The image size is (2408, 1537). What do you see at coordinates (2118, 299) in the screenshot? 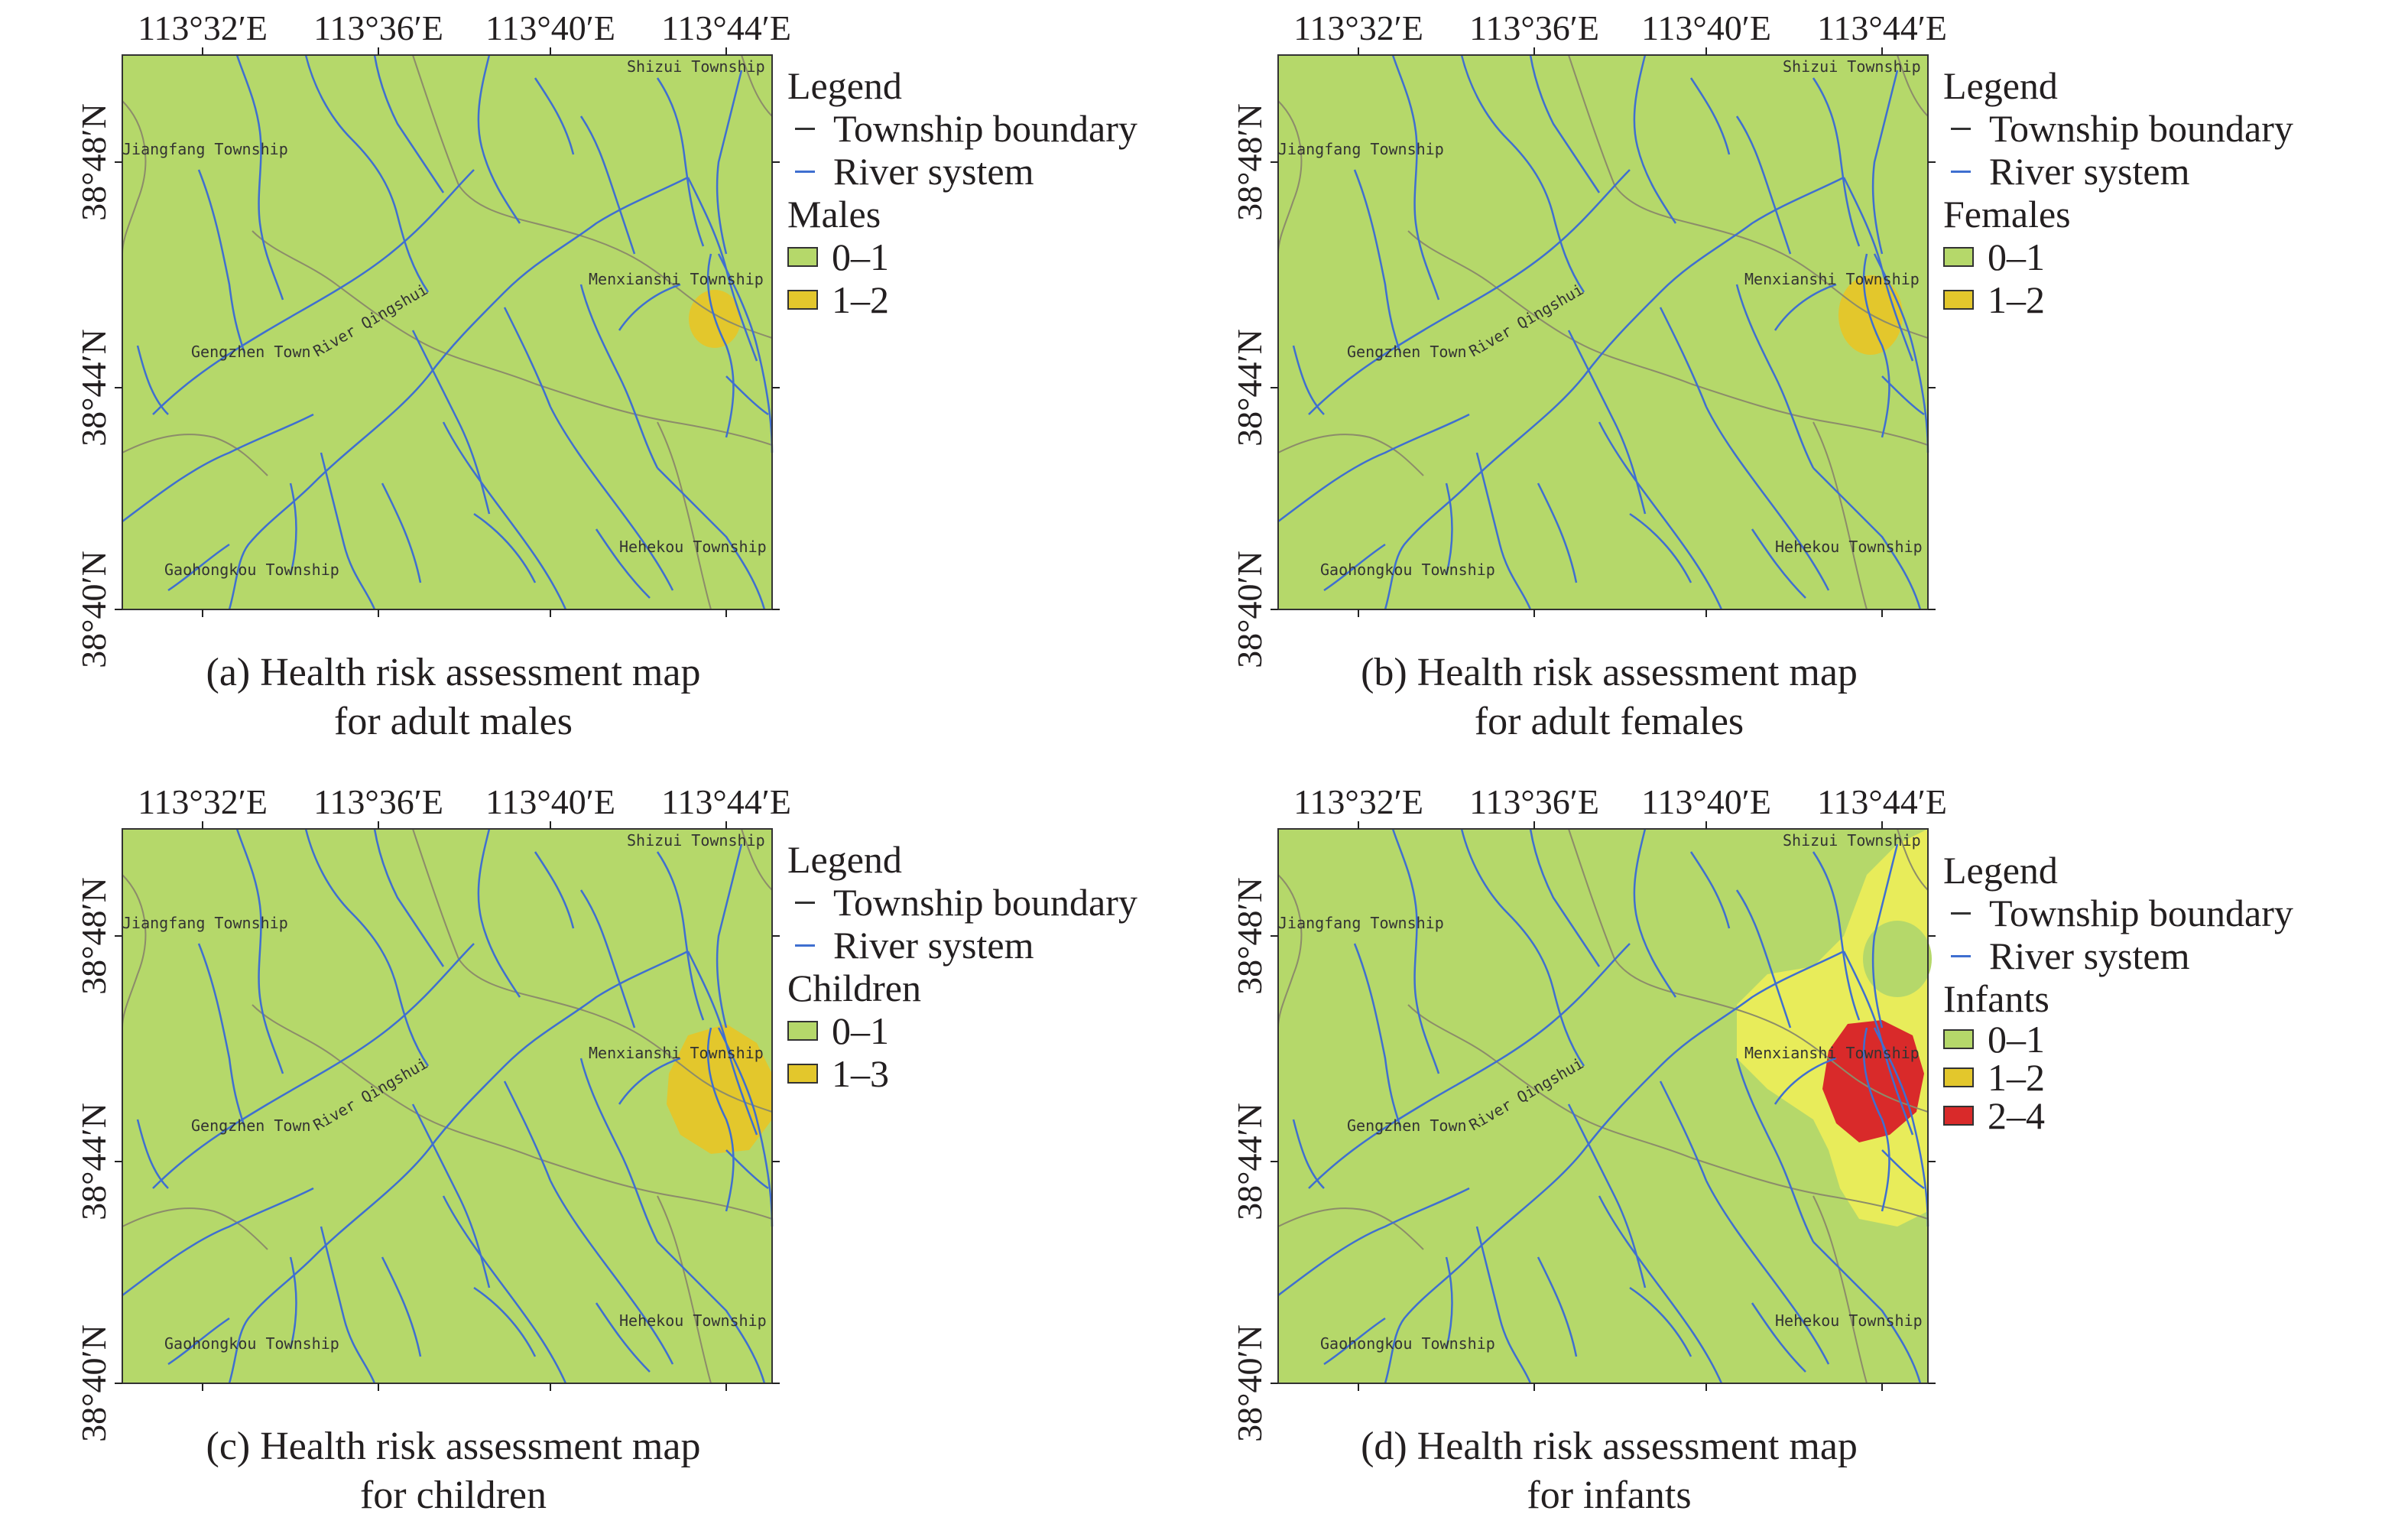
I see `legend-class: 1–2` at bounding box center [2118, 299].